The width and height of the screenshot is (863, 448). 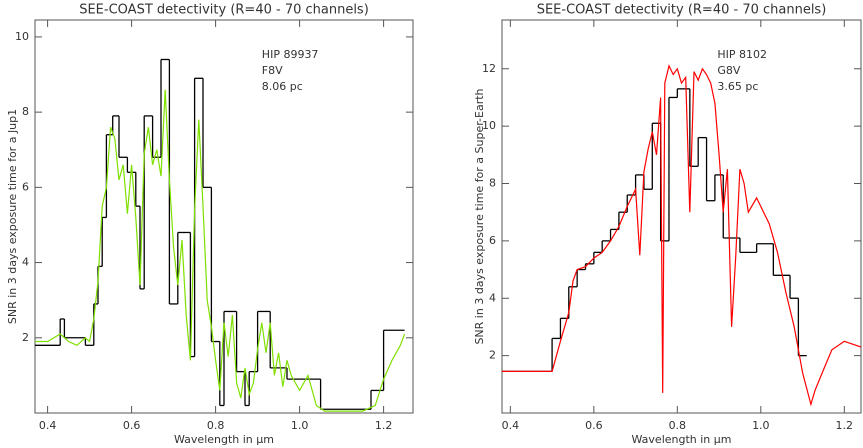 I want to click on annotation: HIP 89937, so click(x=290, y=54).